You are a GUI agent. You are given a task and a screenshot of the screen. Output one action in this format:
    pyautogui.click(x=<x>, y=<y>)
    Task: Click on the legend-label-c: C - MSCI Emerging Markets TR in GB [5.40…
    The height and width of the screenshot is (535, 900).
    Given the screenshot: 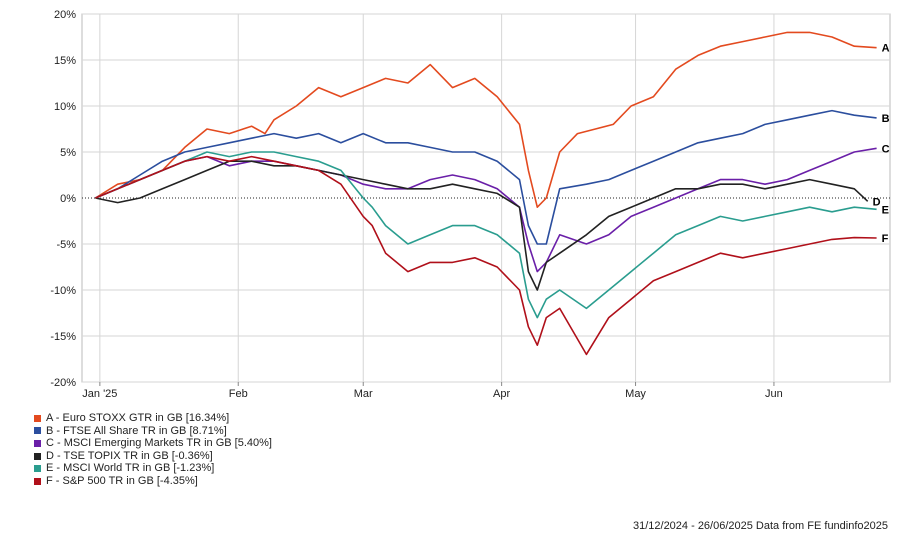 What is the action you would take?
    pyautogui.click(x=159, y=443)
    